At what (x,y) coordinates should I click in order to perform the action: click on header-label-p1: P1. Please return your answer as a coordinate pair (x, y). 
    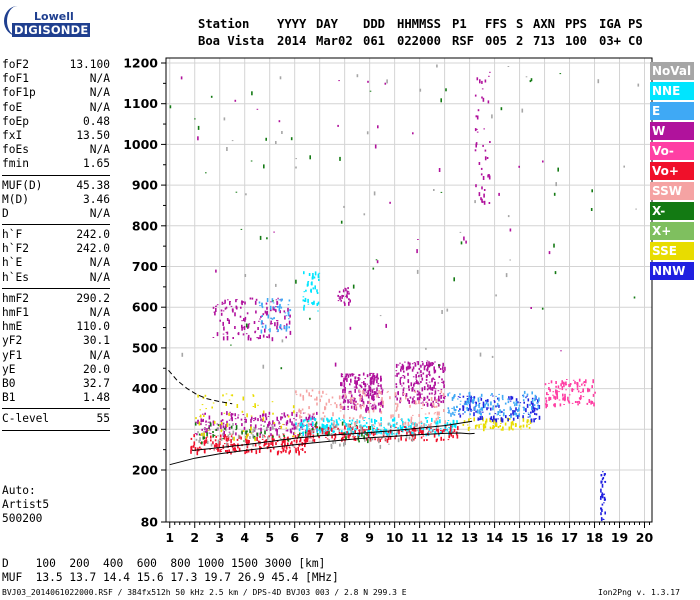
    Looking at the image, I should click on (459, 24).